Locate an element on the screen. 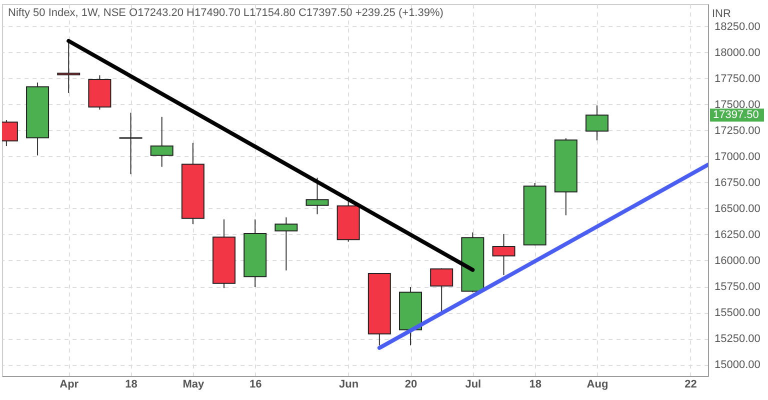 Image resolution: width=768 pixels, height=400 pixels. y-tick-label: 16000.00 is located at coordinates (737, 261).